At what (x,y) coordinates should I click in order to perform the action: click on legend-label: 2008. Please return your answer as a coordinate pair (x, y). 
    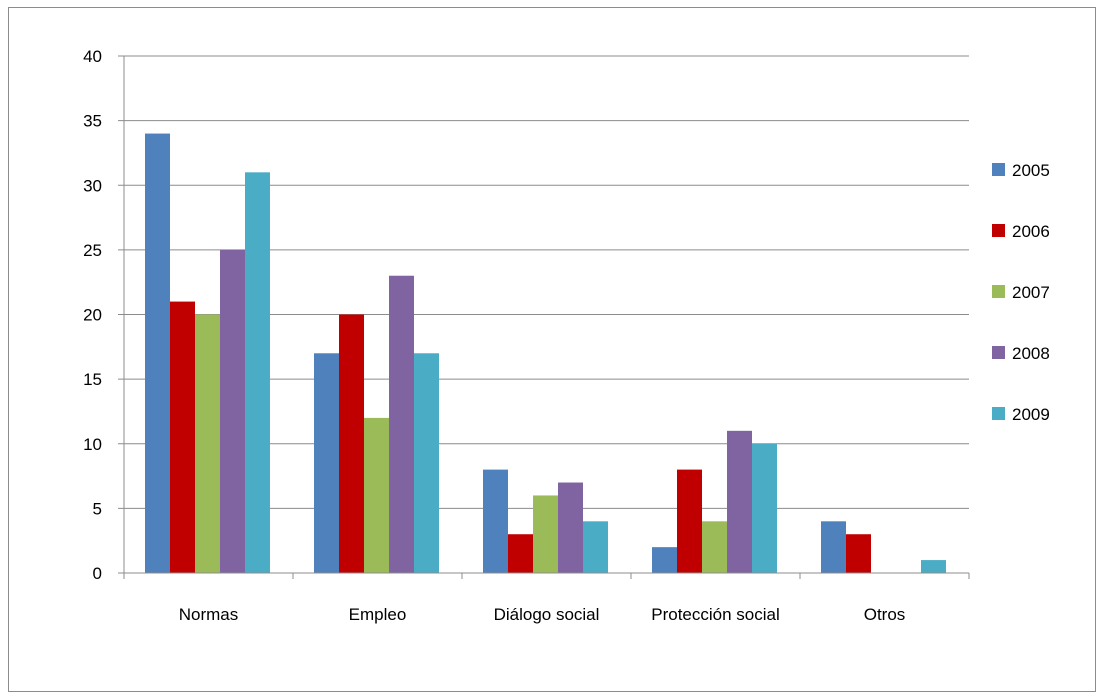
    Looking at the image, I should click on (1031, 353).